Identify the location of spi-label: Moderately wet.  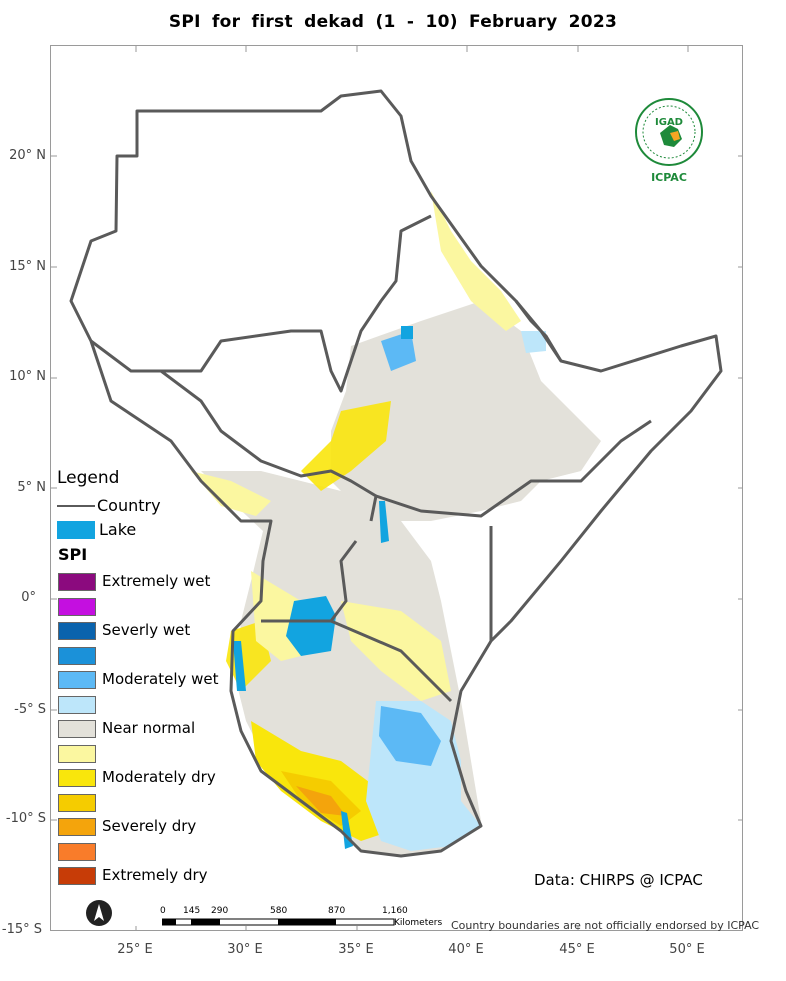
(160, 679).